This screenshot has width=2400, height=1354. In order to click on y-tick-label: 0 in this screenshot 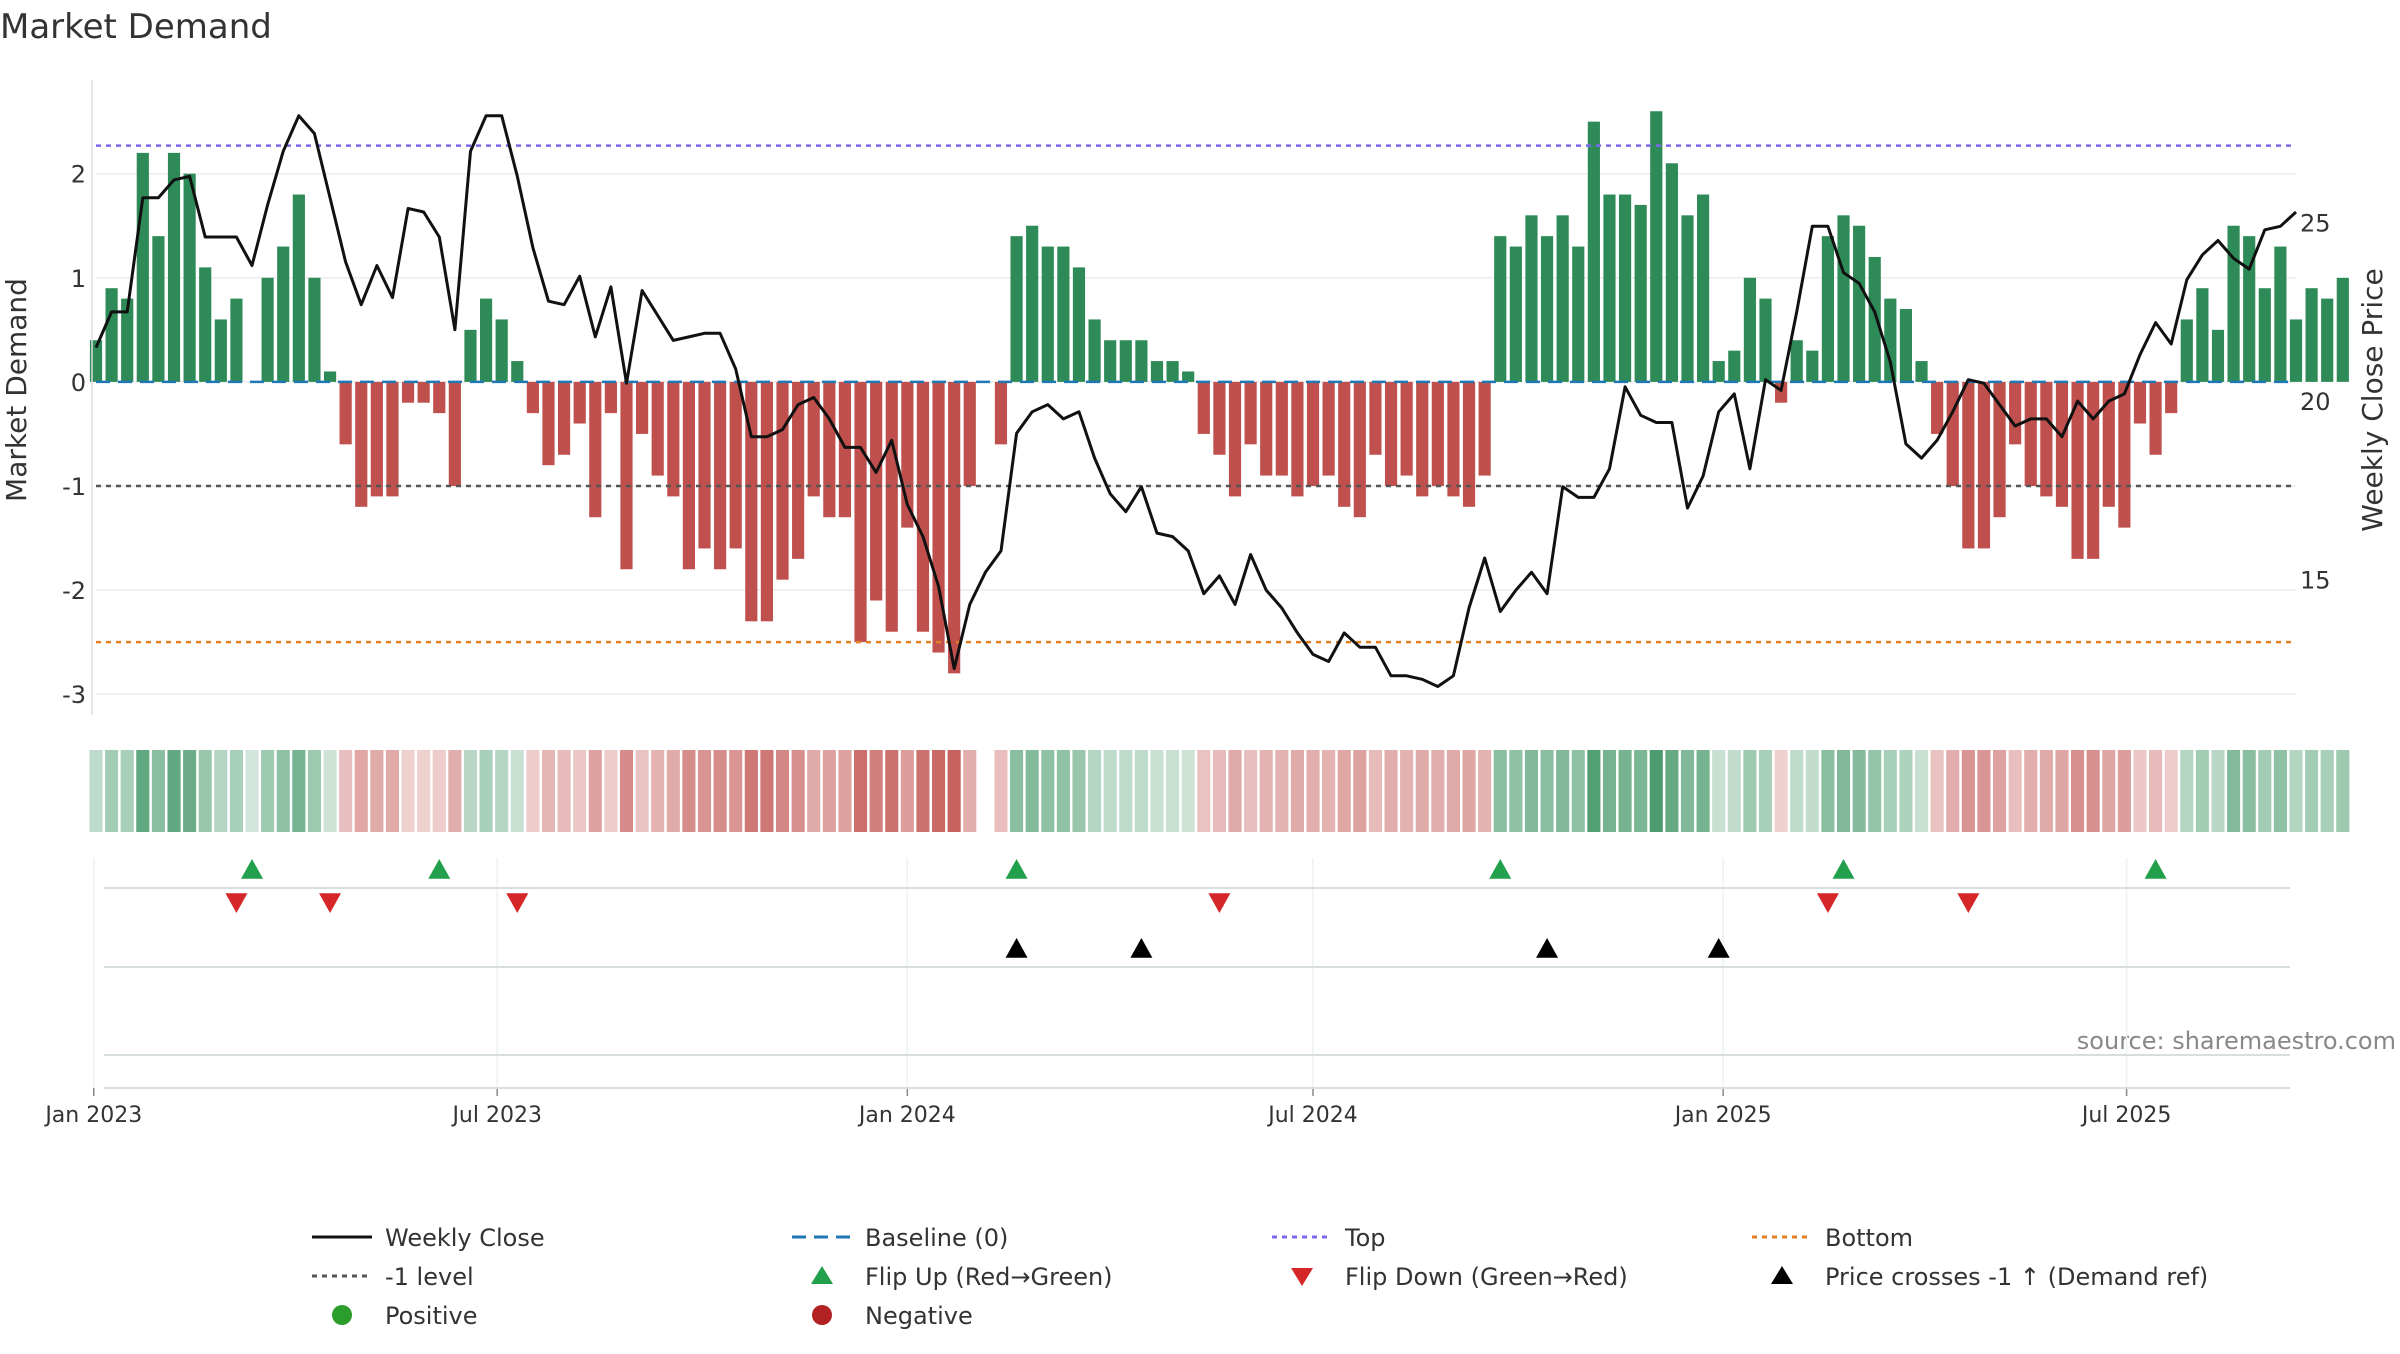, I will do `click(78, 383)`.